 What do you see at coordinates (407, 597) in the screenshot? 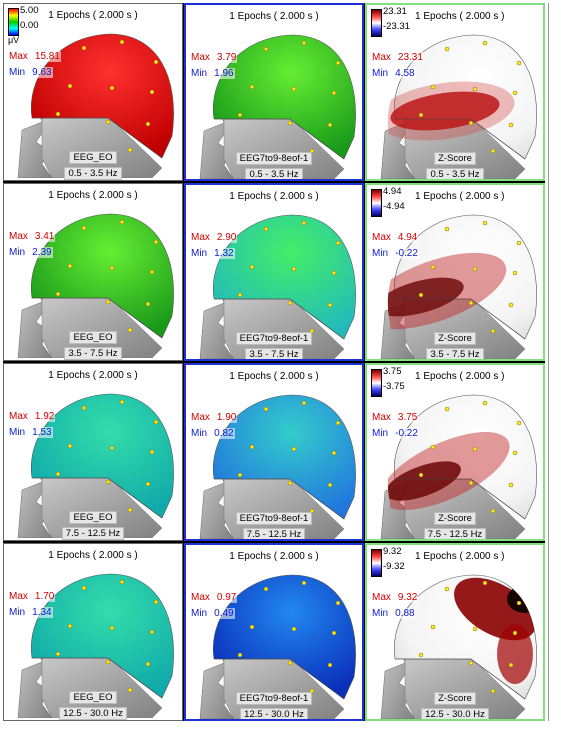
I see `max-number: 9.32` at bounding box center [407, 597].